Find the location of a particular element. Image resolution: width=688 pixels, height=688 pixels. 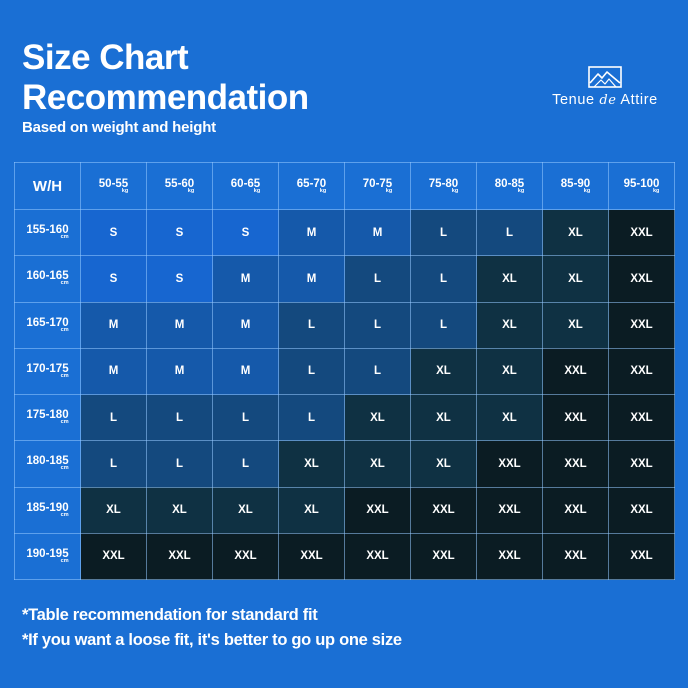

height-header-3: 170-175 cm is located at coordinates (47, 371).